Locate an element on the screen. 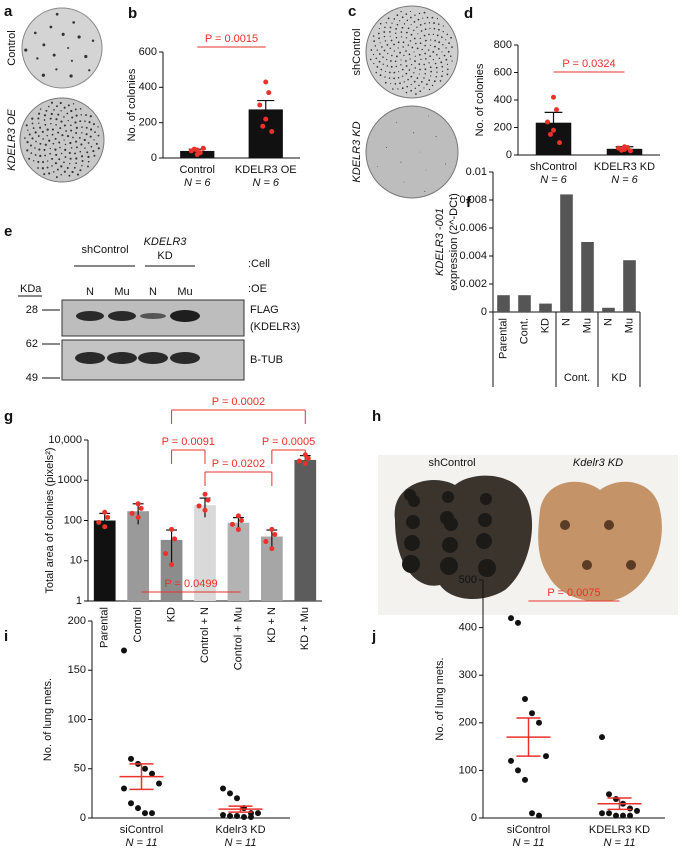  group-label: Cont. is located at coordinates (577, 378).